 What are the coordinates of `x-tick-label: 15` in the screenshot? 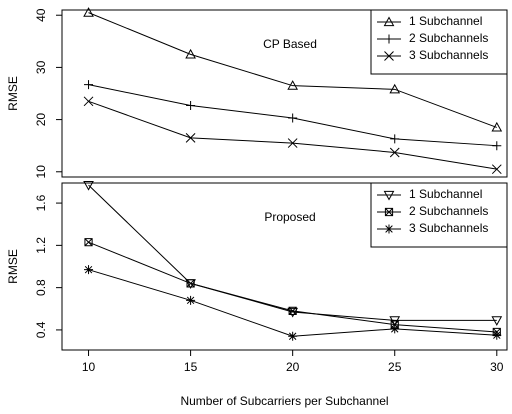 It's located at (191, 367).